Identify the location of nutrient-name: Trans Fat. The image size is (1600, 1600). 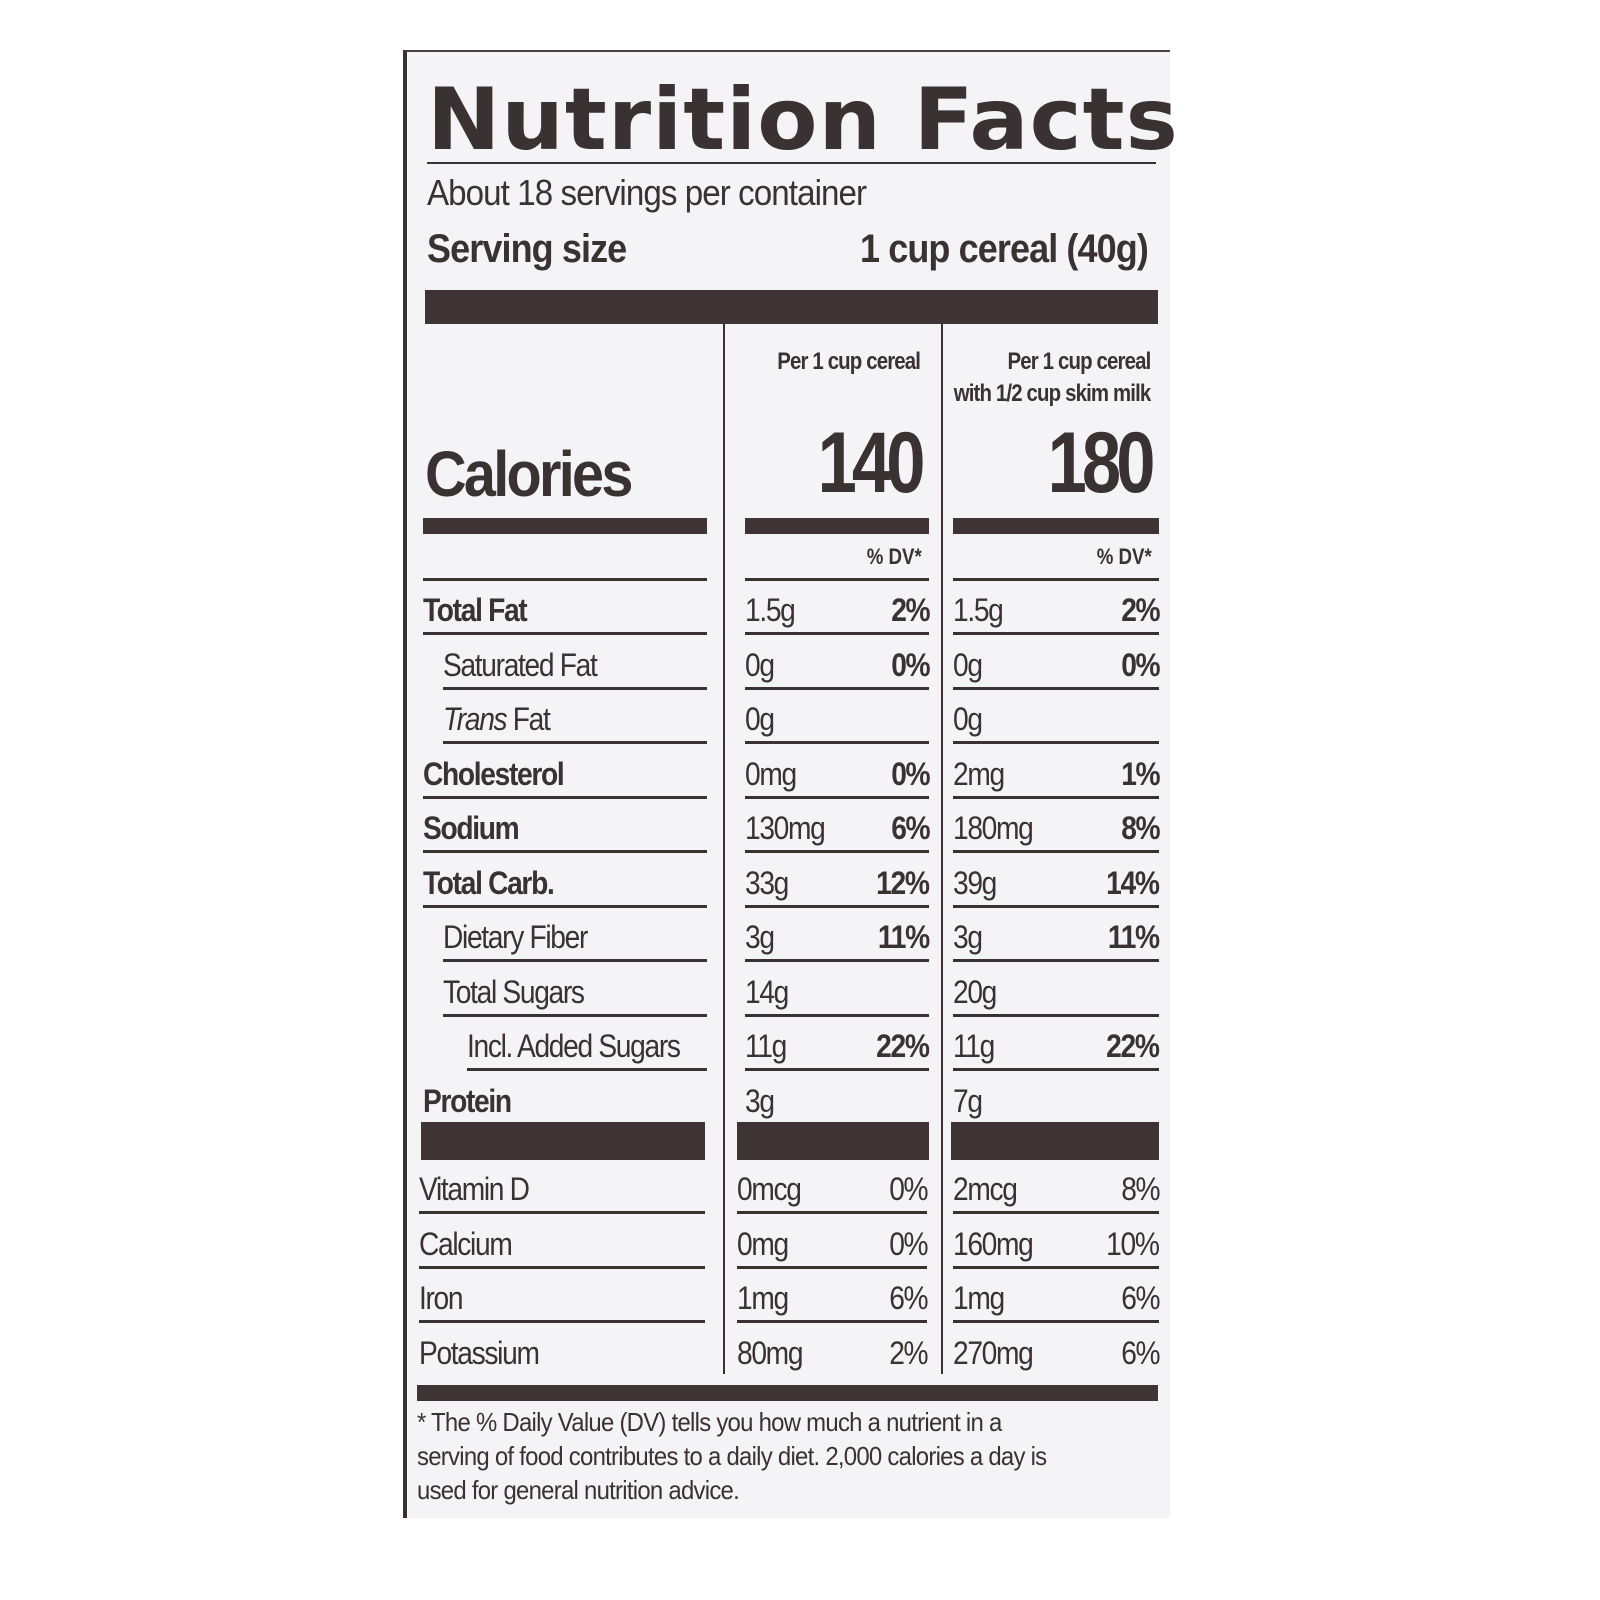
(497, 719).